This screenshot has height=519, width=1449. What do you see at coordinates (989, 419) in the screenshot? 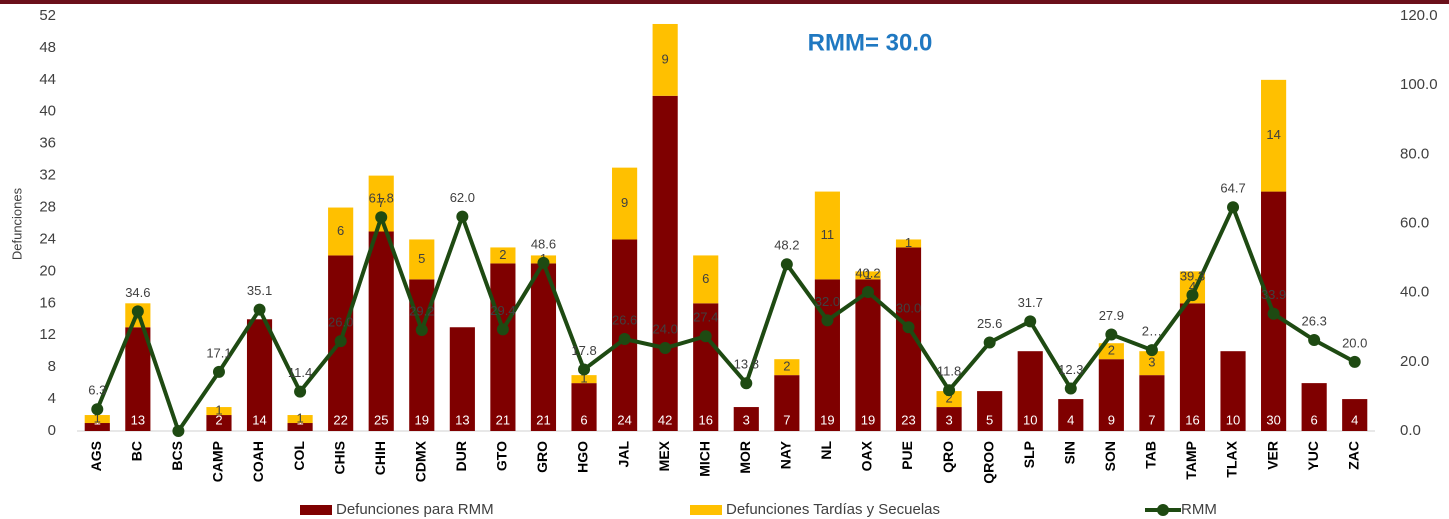
I see `bar-label: 5` at bounding box center [989, 419].